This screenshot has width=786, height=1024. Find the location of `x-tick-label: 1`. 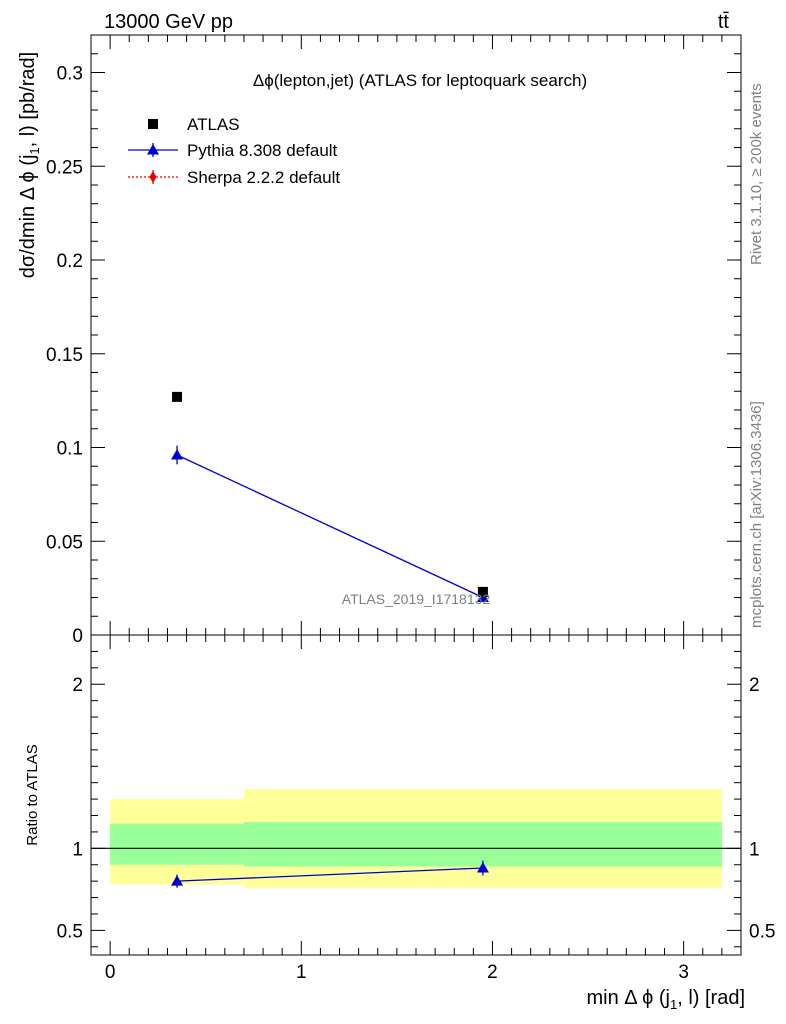

x-tick-label: 1 is located at coordinates (301, 972).